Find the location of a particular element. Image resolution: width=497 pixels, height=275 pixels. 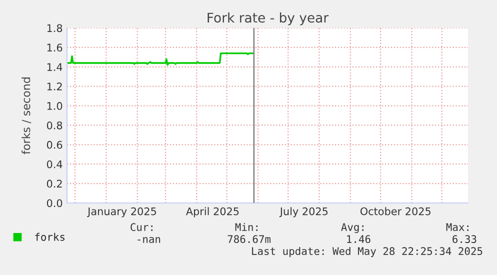

y-tick-label: 1.2 is located at coordinates (54, 86).